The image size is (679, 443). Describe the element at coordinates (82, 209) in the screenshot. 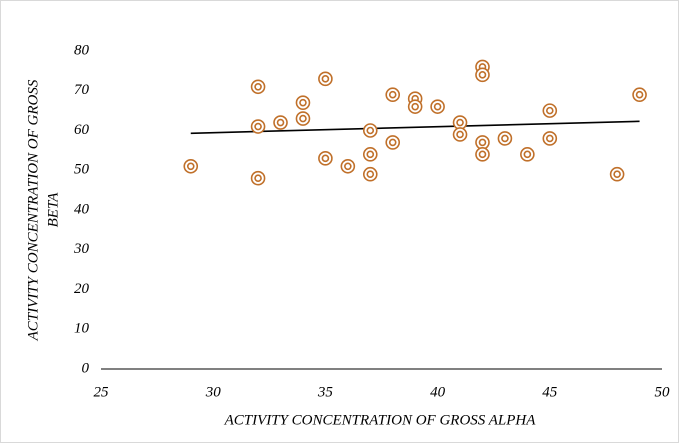

I see `y-tick-label: 40` at that location.